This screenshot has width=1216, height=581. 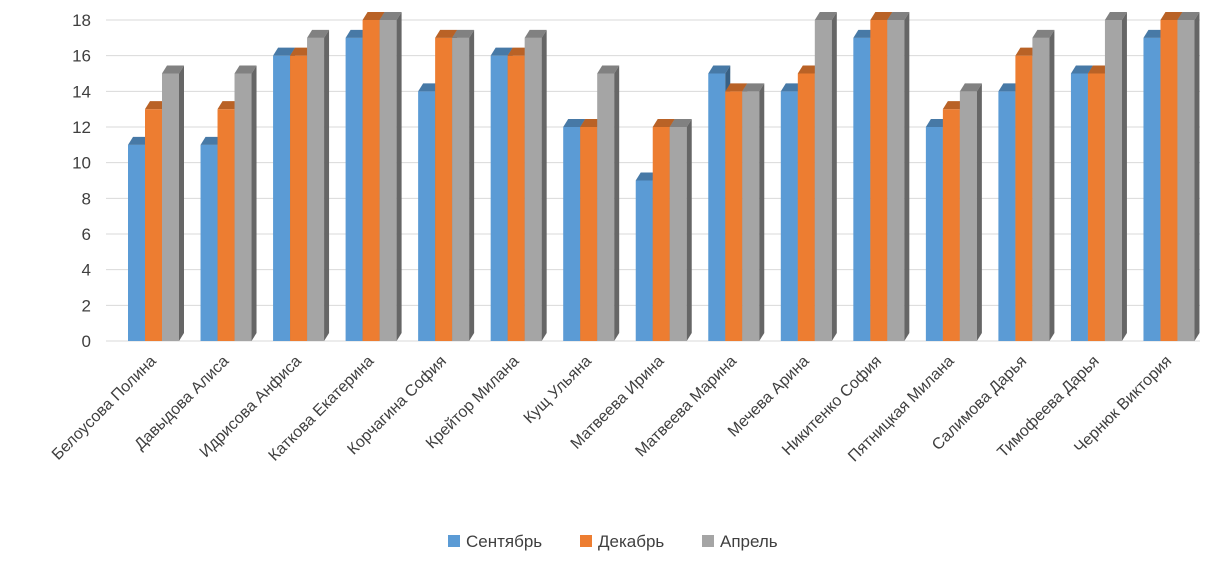 I want to click on y-tick-label: 12, so click(x=81, y=127).